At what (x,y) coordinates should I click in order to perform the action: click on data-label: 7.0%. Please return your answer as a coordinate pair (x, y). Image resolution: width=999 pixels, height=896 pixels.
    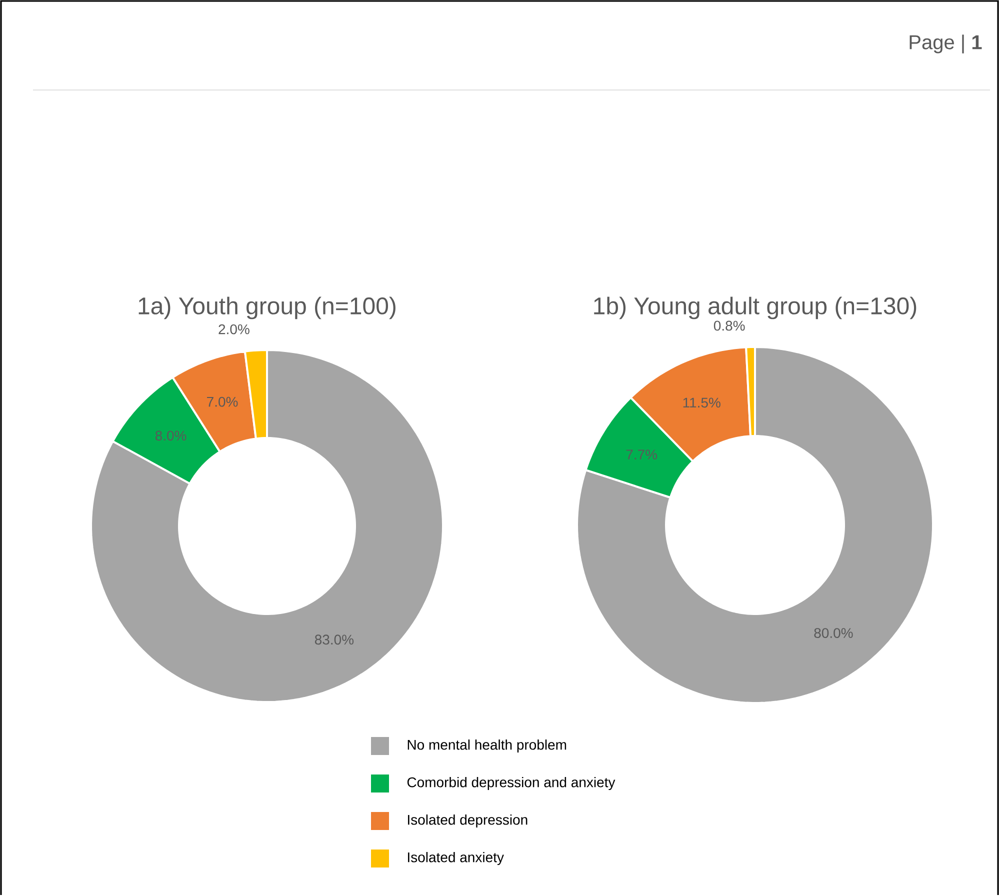
    Looking at the image, I should click on (222, 401).